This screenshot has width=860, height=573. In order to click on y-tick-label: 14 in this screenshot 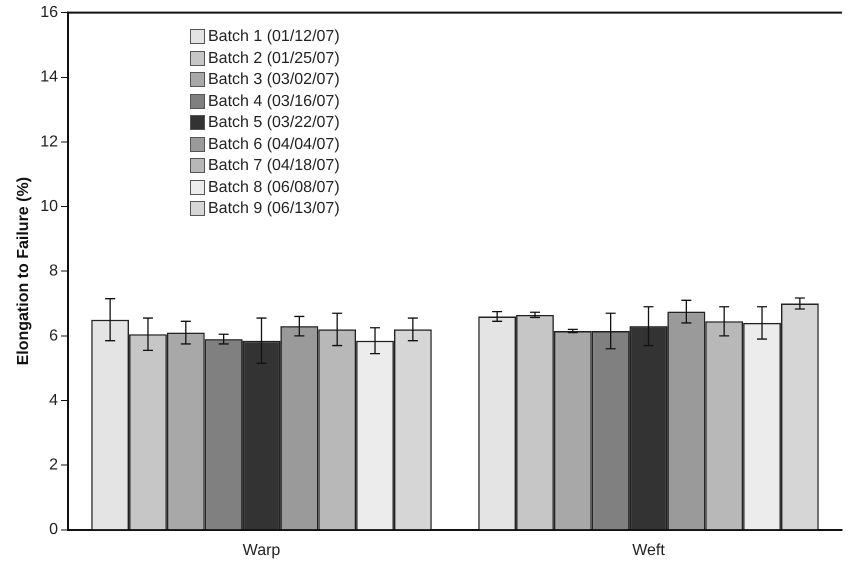, I will do `click(49, 77)`.